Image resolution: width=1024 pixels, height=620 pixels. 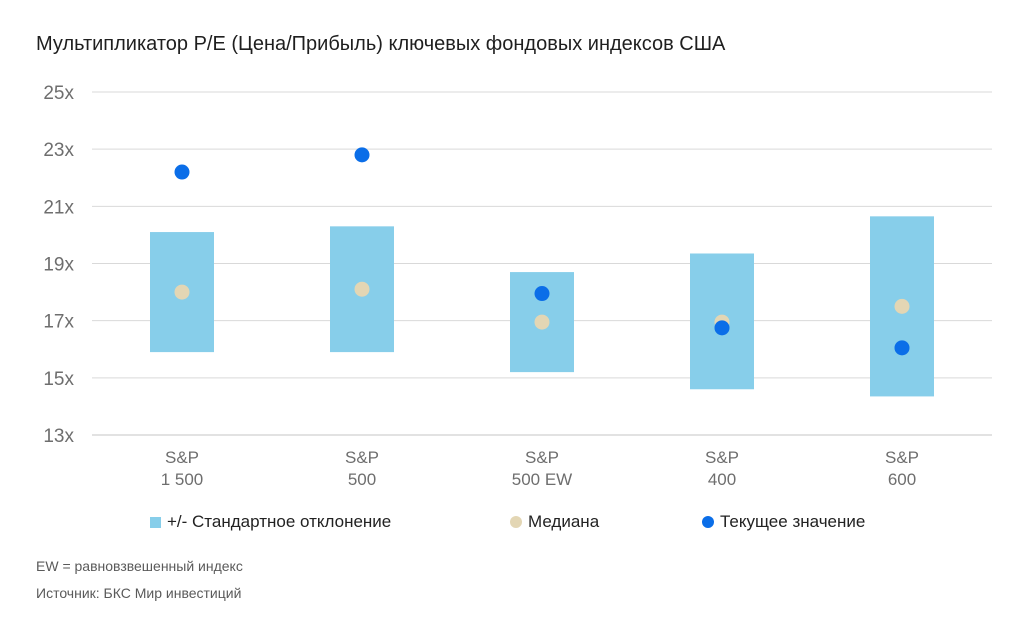 I want to click on legend-band-swatch, so click(x=155, y=522).